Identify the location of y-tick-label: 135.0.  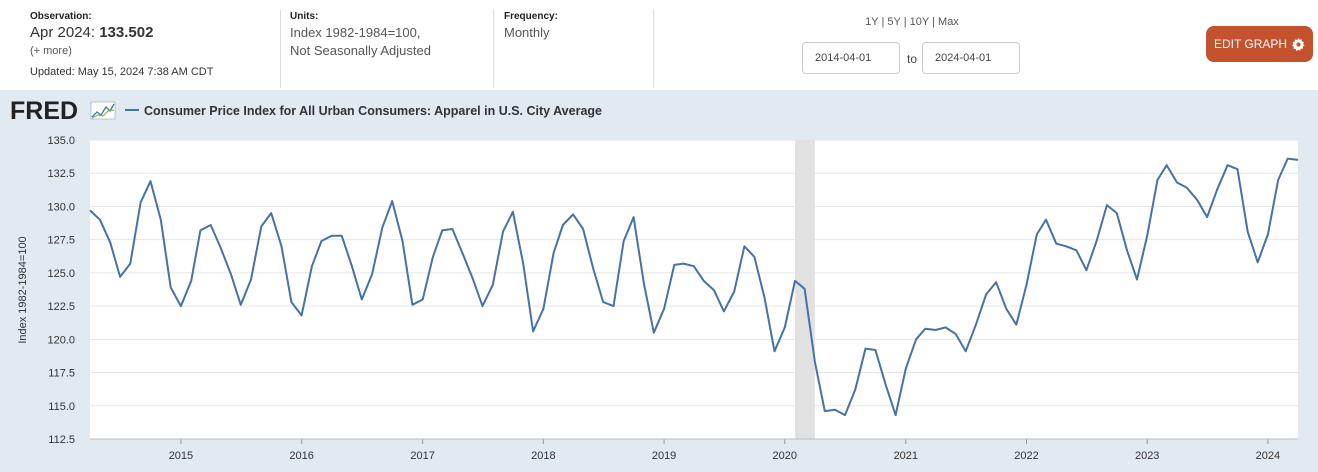
(61, 141).